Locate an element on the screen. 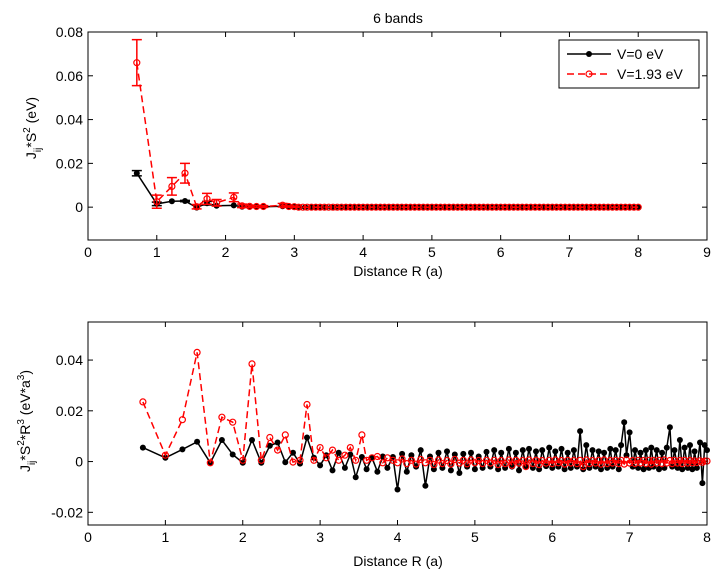 The height and width of the screenshot is (576, 725). bottom-y-label-sup: 2 is located at coordinates (21, 443).